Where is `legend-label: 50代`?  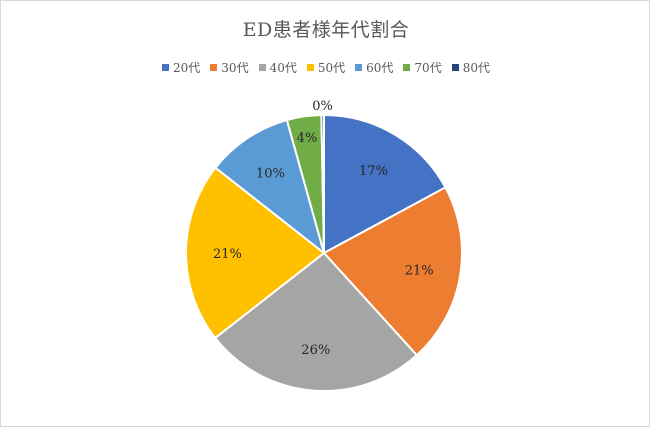
legend-label: 50代 is located at coordinates (331, 68).